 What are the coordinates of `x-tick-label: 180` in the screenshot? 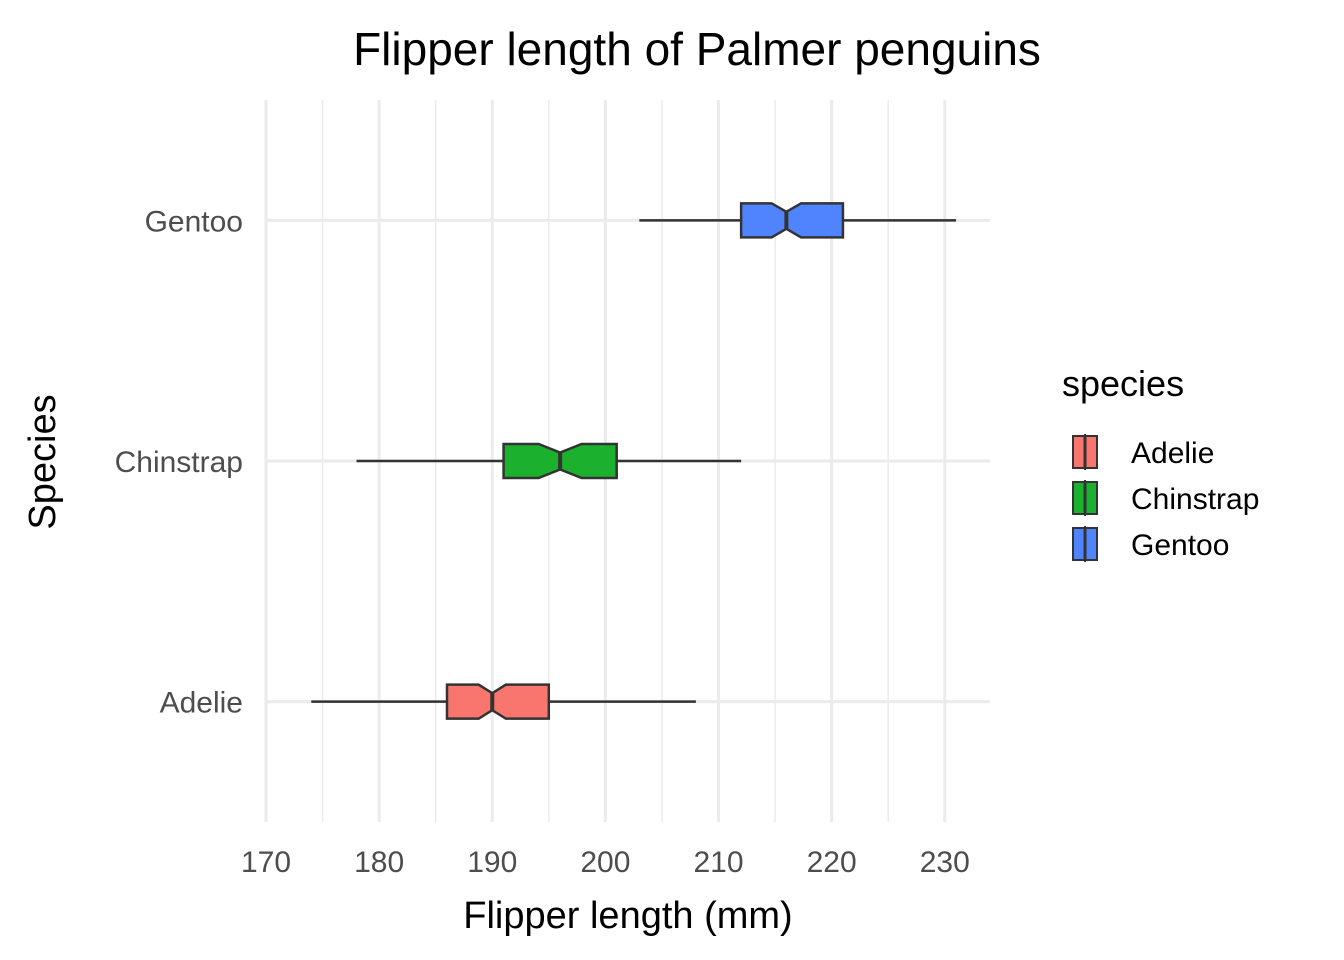 It's located at (379, 862).